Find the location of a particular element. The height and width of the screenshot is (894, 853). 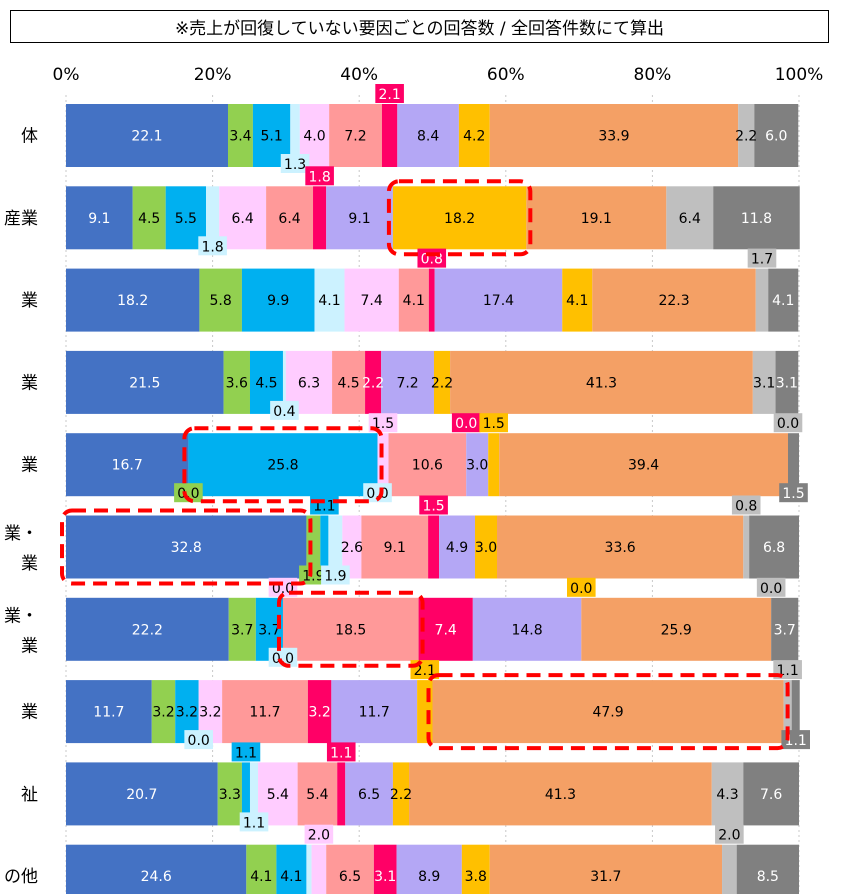

data-label: 11.7 is located at coordinates (264, 713).